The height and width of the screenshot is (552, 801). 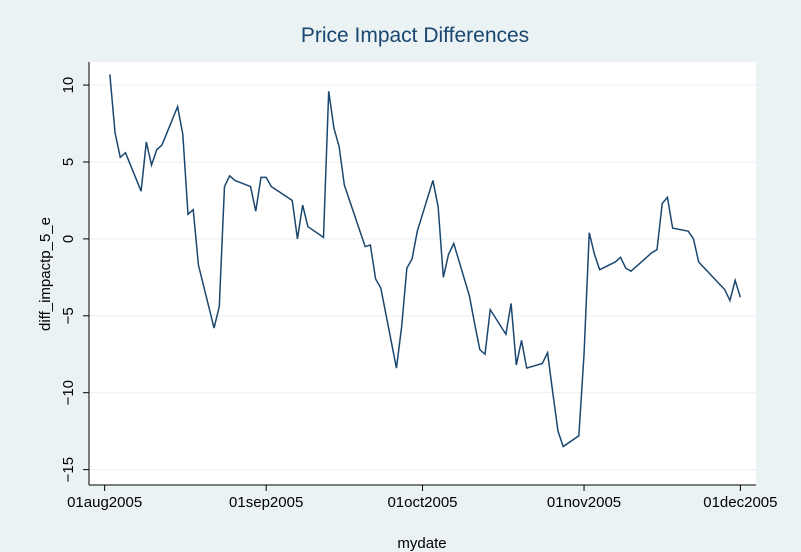 What do you see at coordinates (68, 162) in the screenshot?
I see `y-tick-label: 5` at bounding box center [68, 162].